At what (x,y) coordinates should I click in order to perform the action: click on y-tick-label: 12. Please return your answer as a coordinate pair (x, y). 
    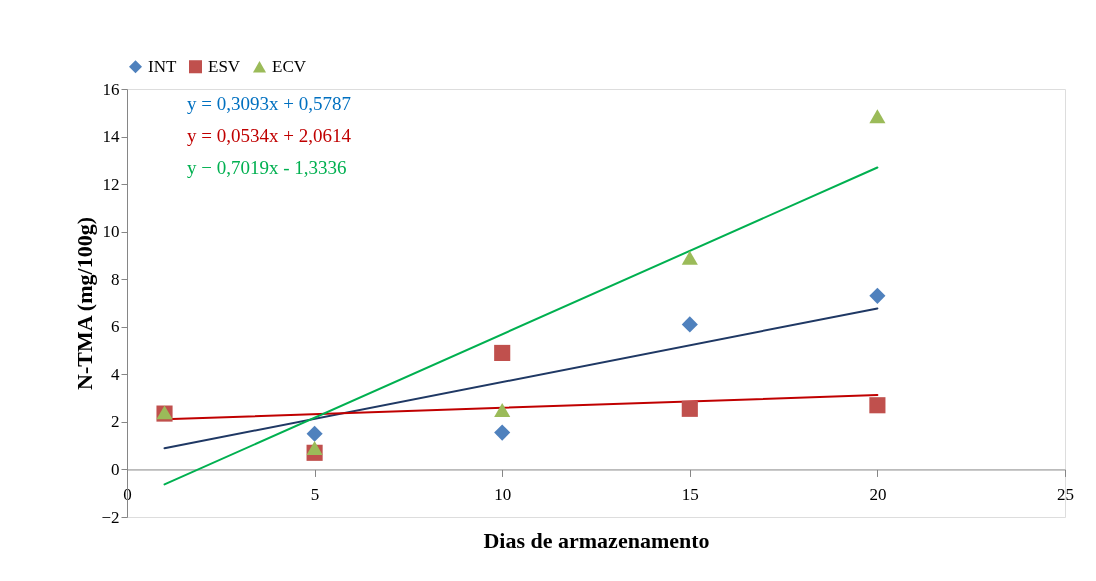
    Looking at the image, I should click on (111, 184).